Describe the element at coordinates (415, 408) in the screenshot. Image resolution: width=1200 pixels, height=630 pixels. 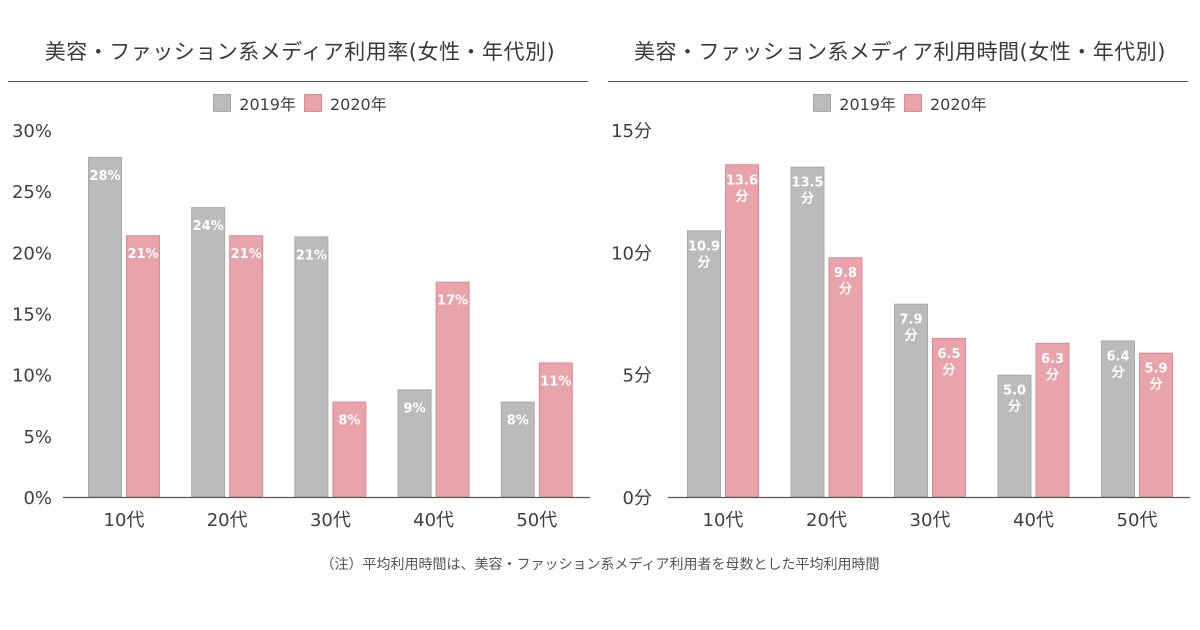
I see `bar-value-label: 9%` at that location.